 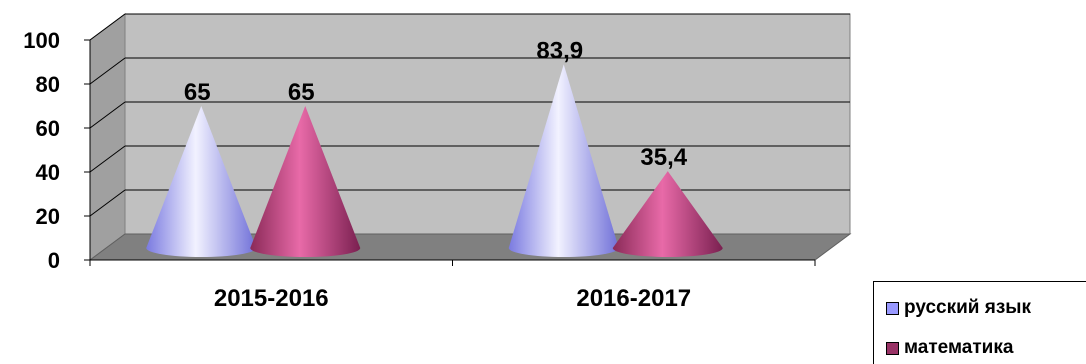 What do you see at coordinates (959, 347) in the screenshot?
I see `legend-label-math: математика` at bounding box center [959, 347].